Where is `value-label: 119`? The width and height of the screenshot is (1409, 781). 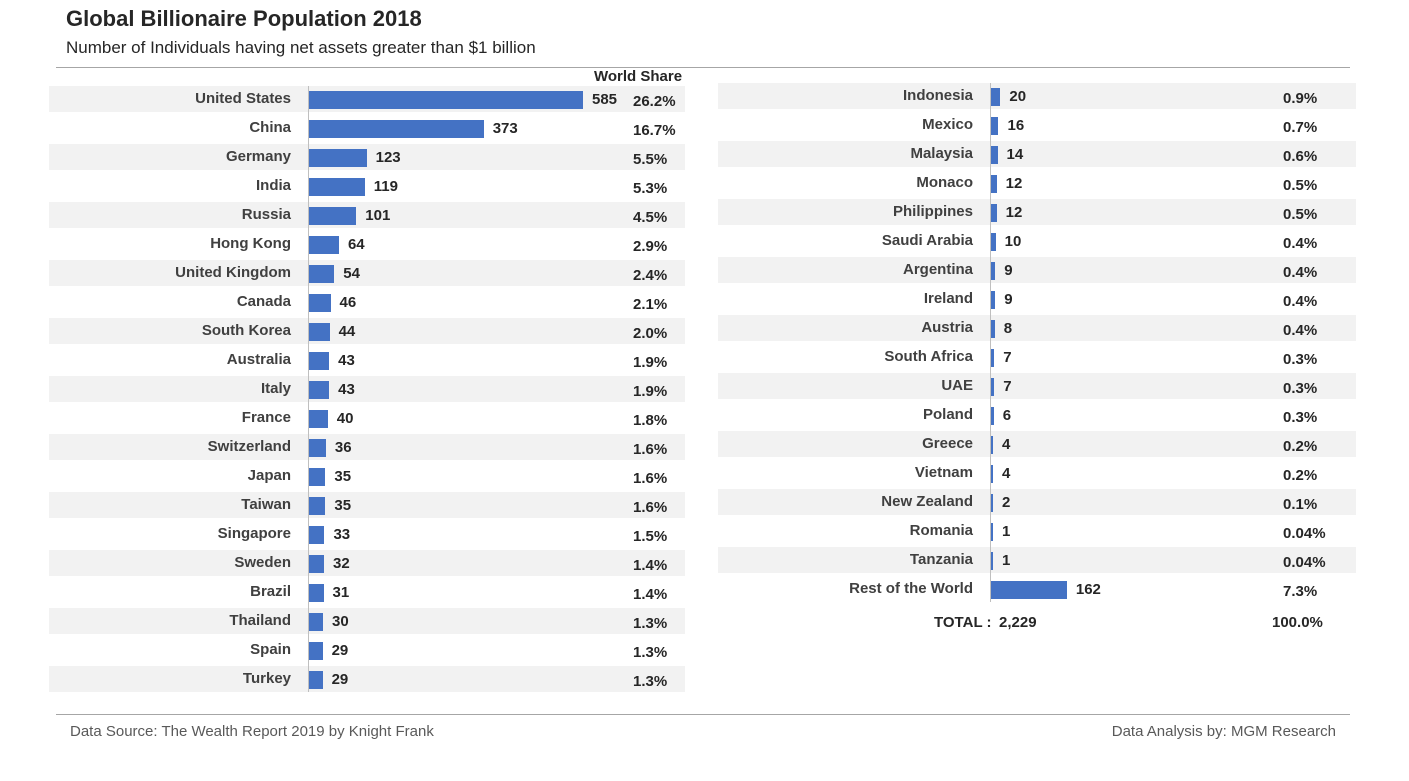
value-label: 119 is located at coordinates (385, 186).